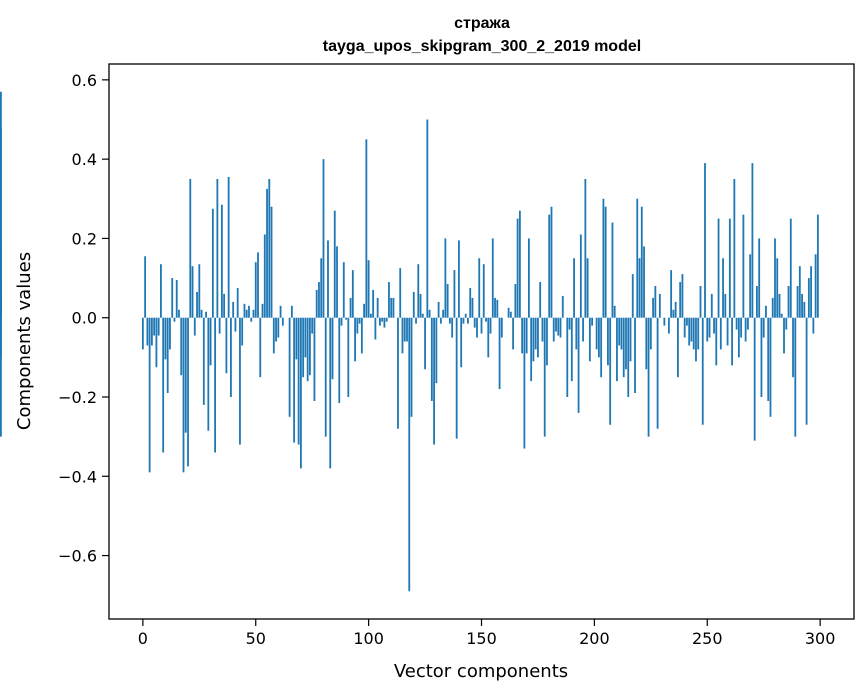  I want to click on x-axis-ticks: 0 50 100 150 200 250 300, so click(487, 633).